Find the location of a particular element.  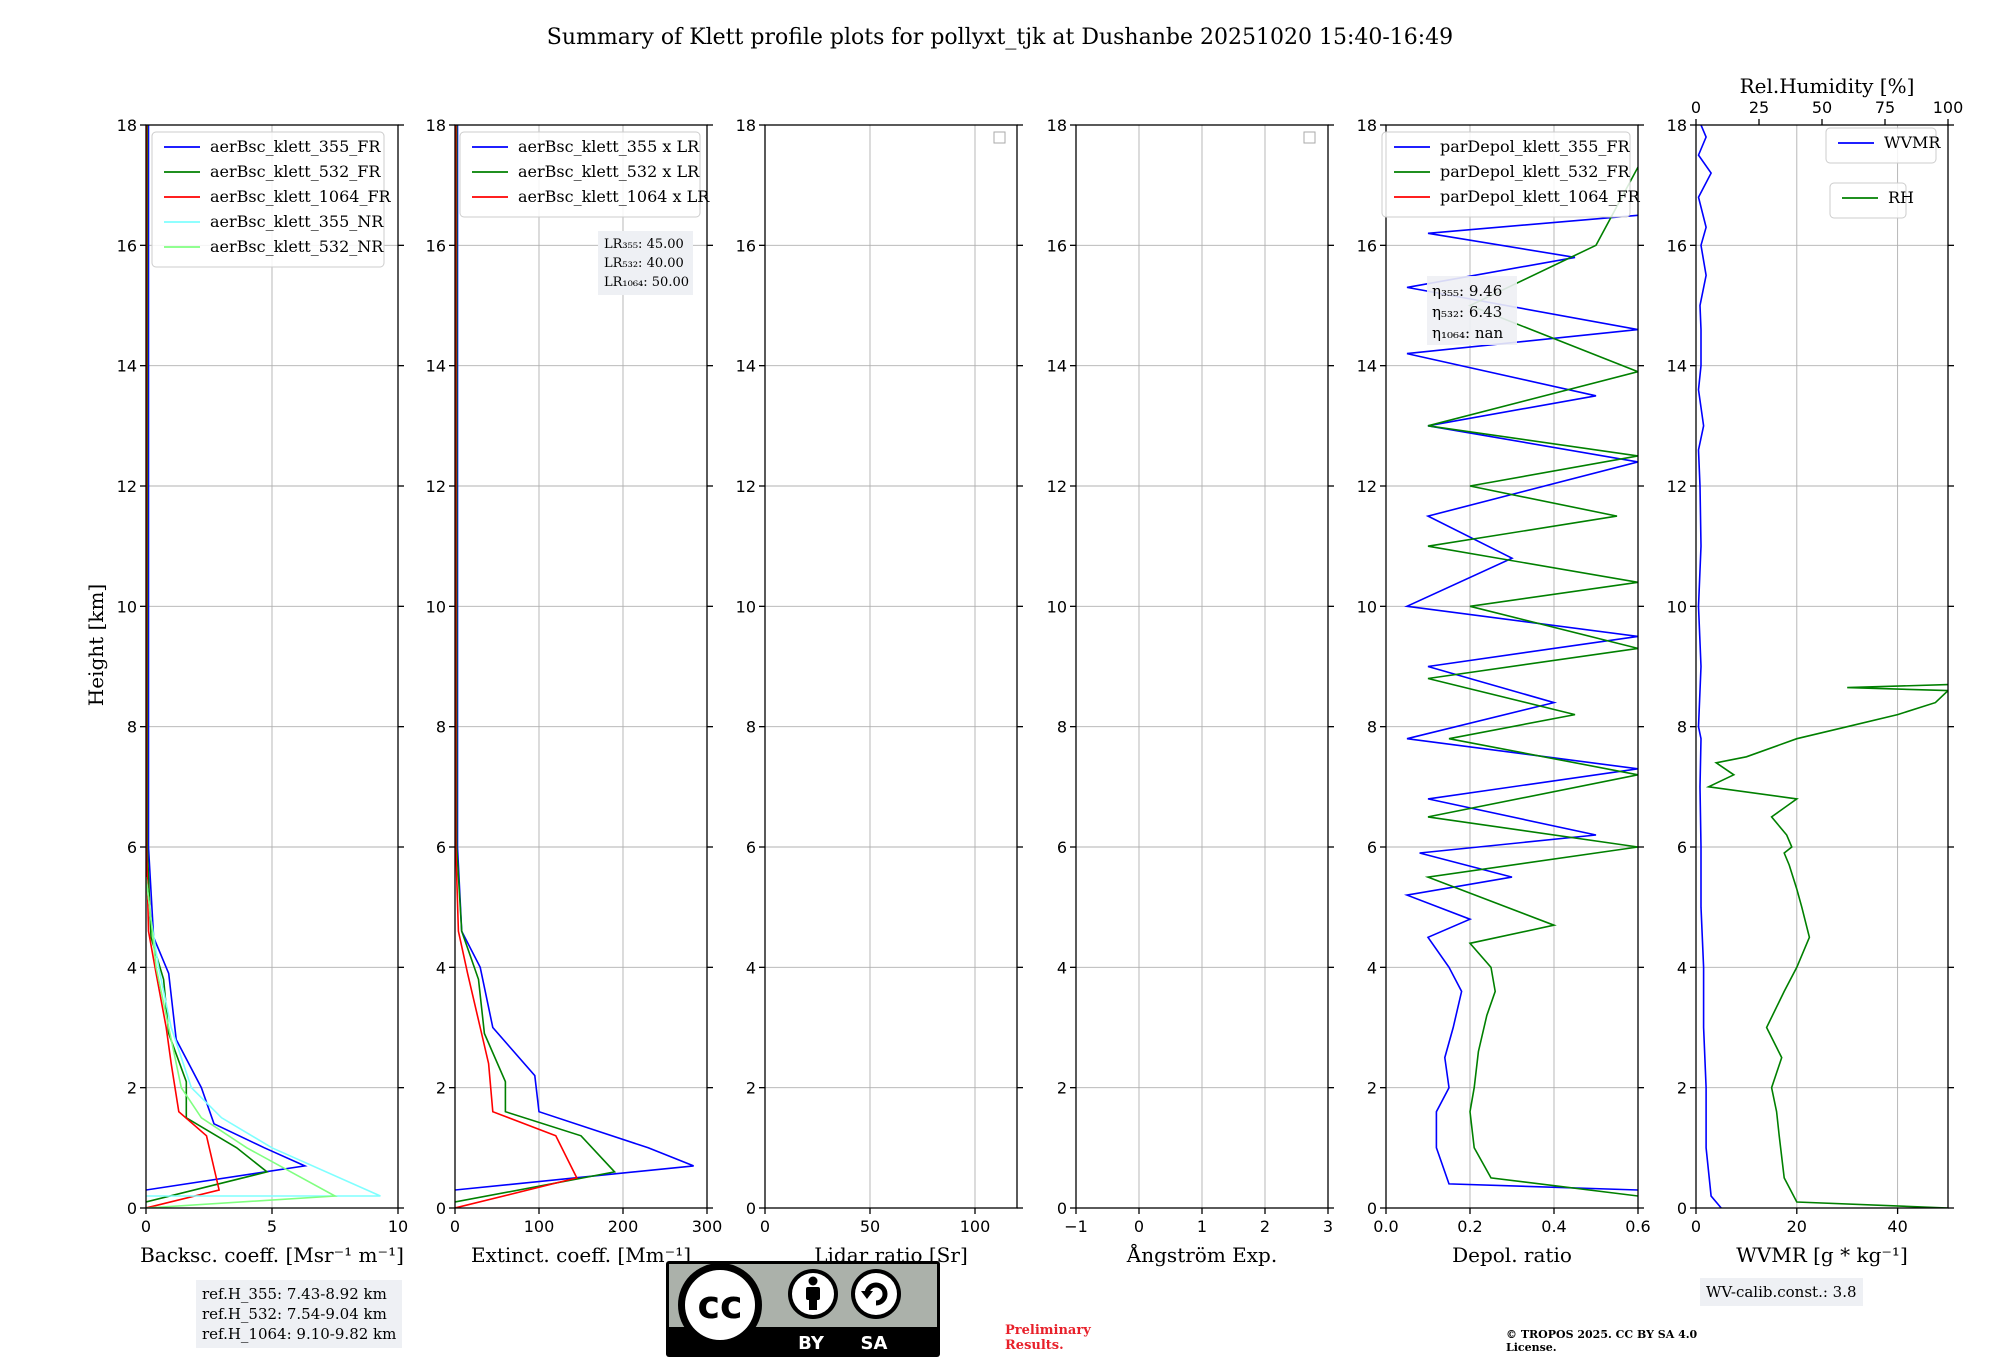

copyright-note: © TROPOS 2025. CC BY SA 4.0 License. is located at coordinates (1602, 1341).